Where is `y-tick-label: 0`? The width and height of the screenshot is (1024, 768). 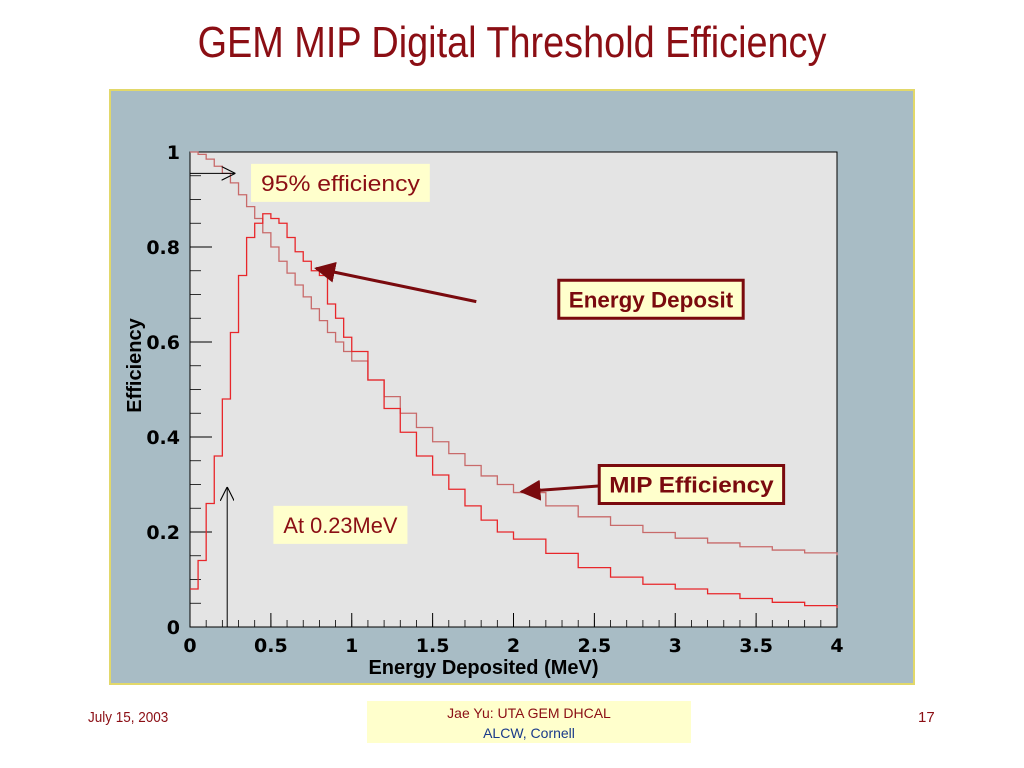
y-tick-label: 0 is located at coordinates (173, 628).